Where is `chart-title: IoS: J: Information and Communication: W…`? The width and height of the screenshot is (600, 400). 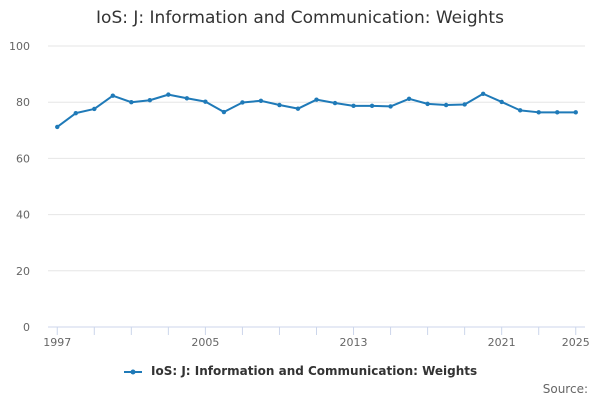 chart-title: IoS: J: Information and Communication: W… is located at coordinates (300, 18).